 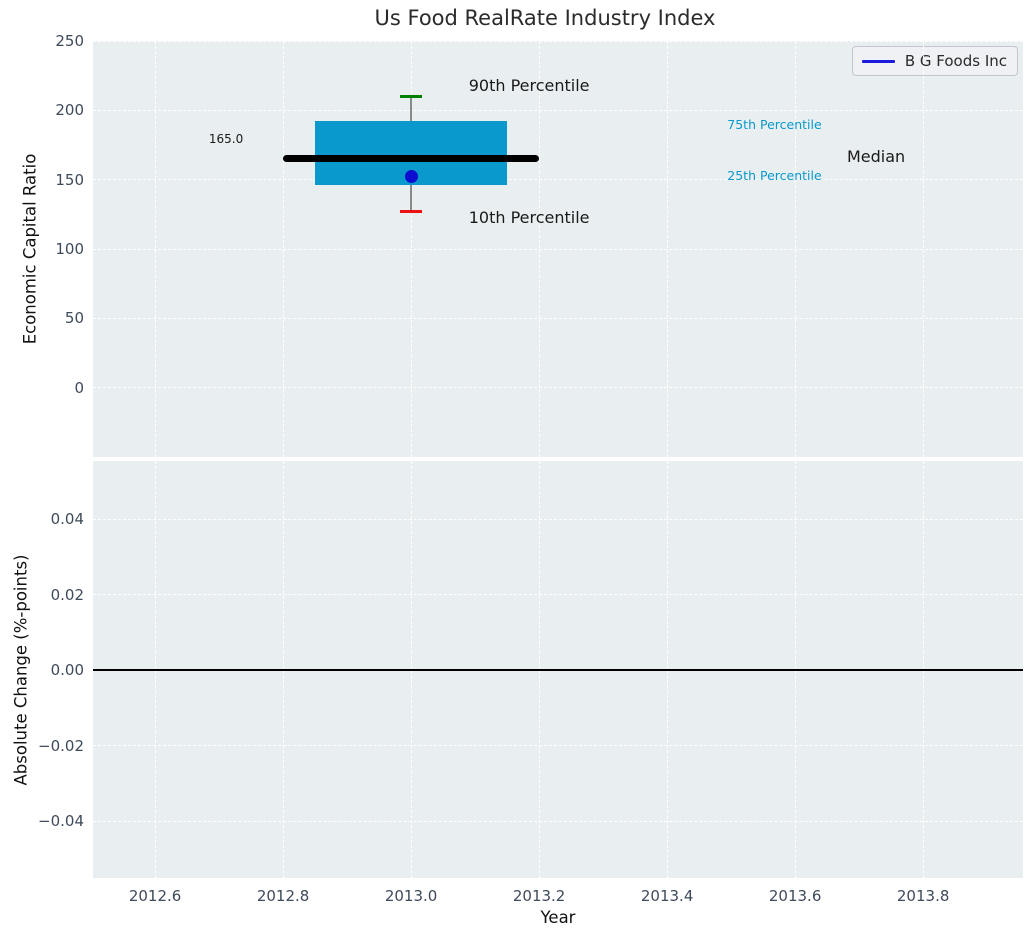 What do you see at coordinates (795, 896) in the screenshot?
I see `x-tick-label: 2013.6` at bounding box center [795, 896].